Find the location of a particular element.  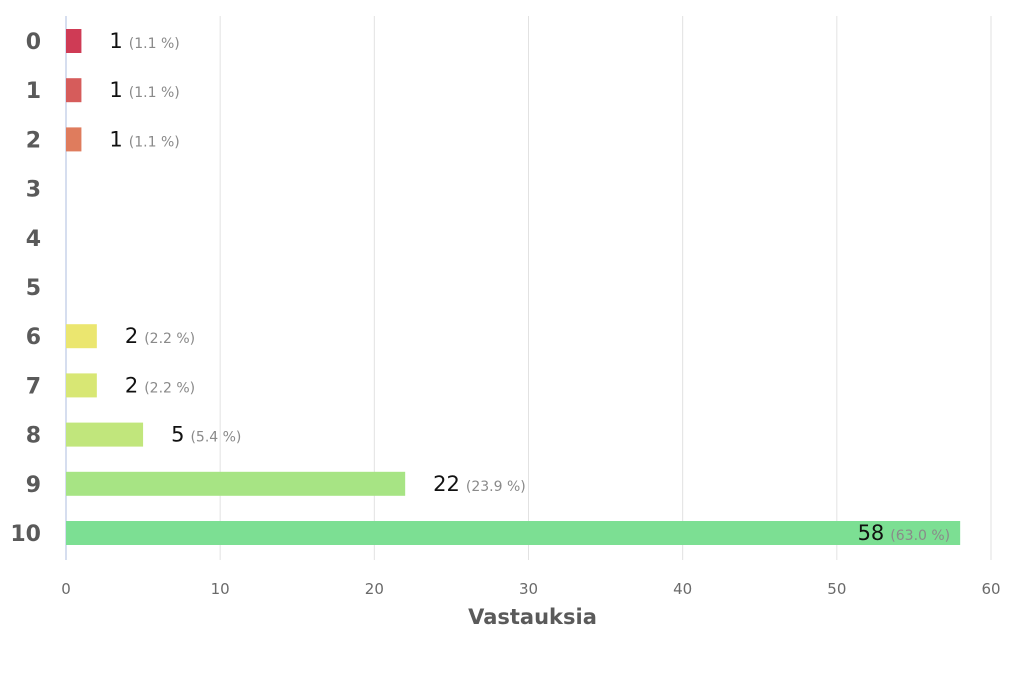

x-tick-label: 60 is located at coordinates (990, 589).